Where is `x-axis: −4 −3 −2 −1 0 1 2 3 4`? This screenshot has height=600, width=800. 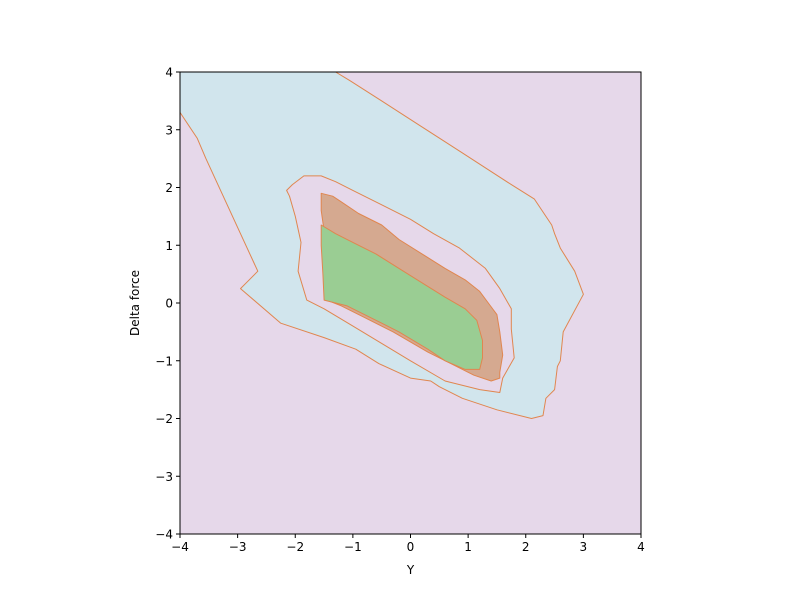 x-axis: −4 −3 −2 −1 0 1 2 3 4 is located at coordinates (408, 544).